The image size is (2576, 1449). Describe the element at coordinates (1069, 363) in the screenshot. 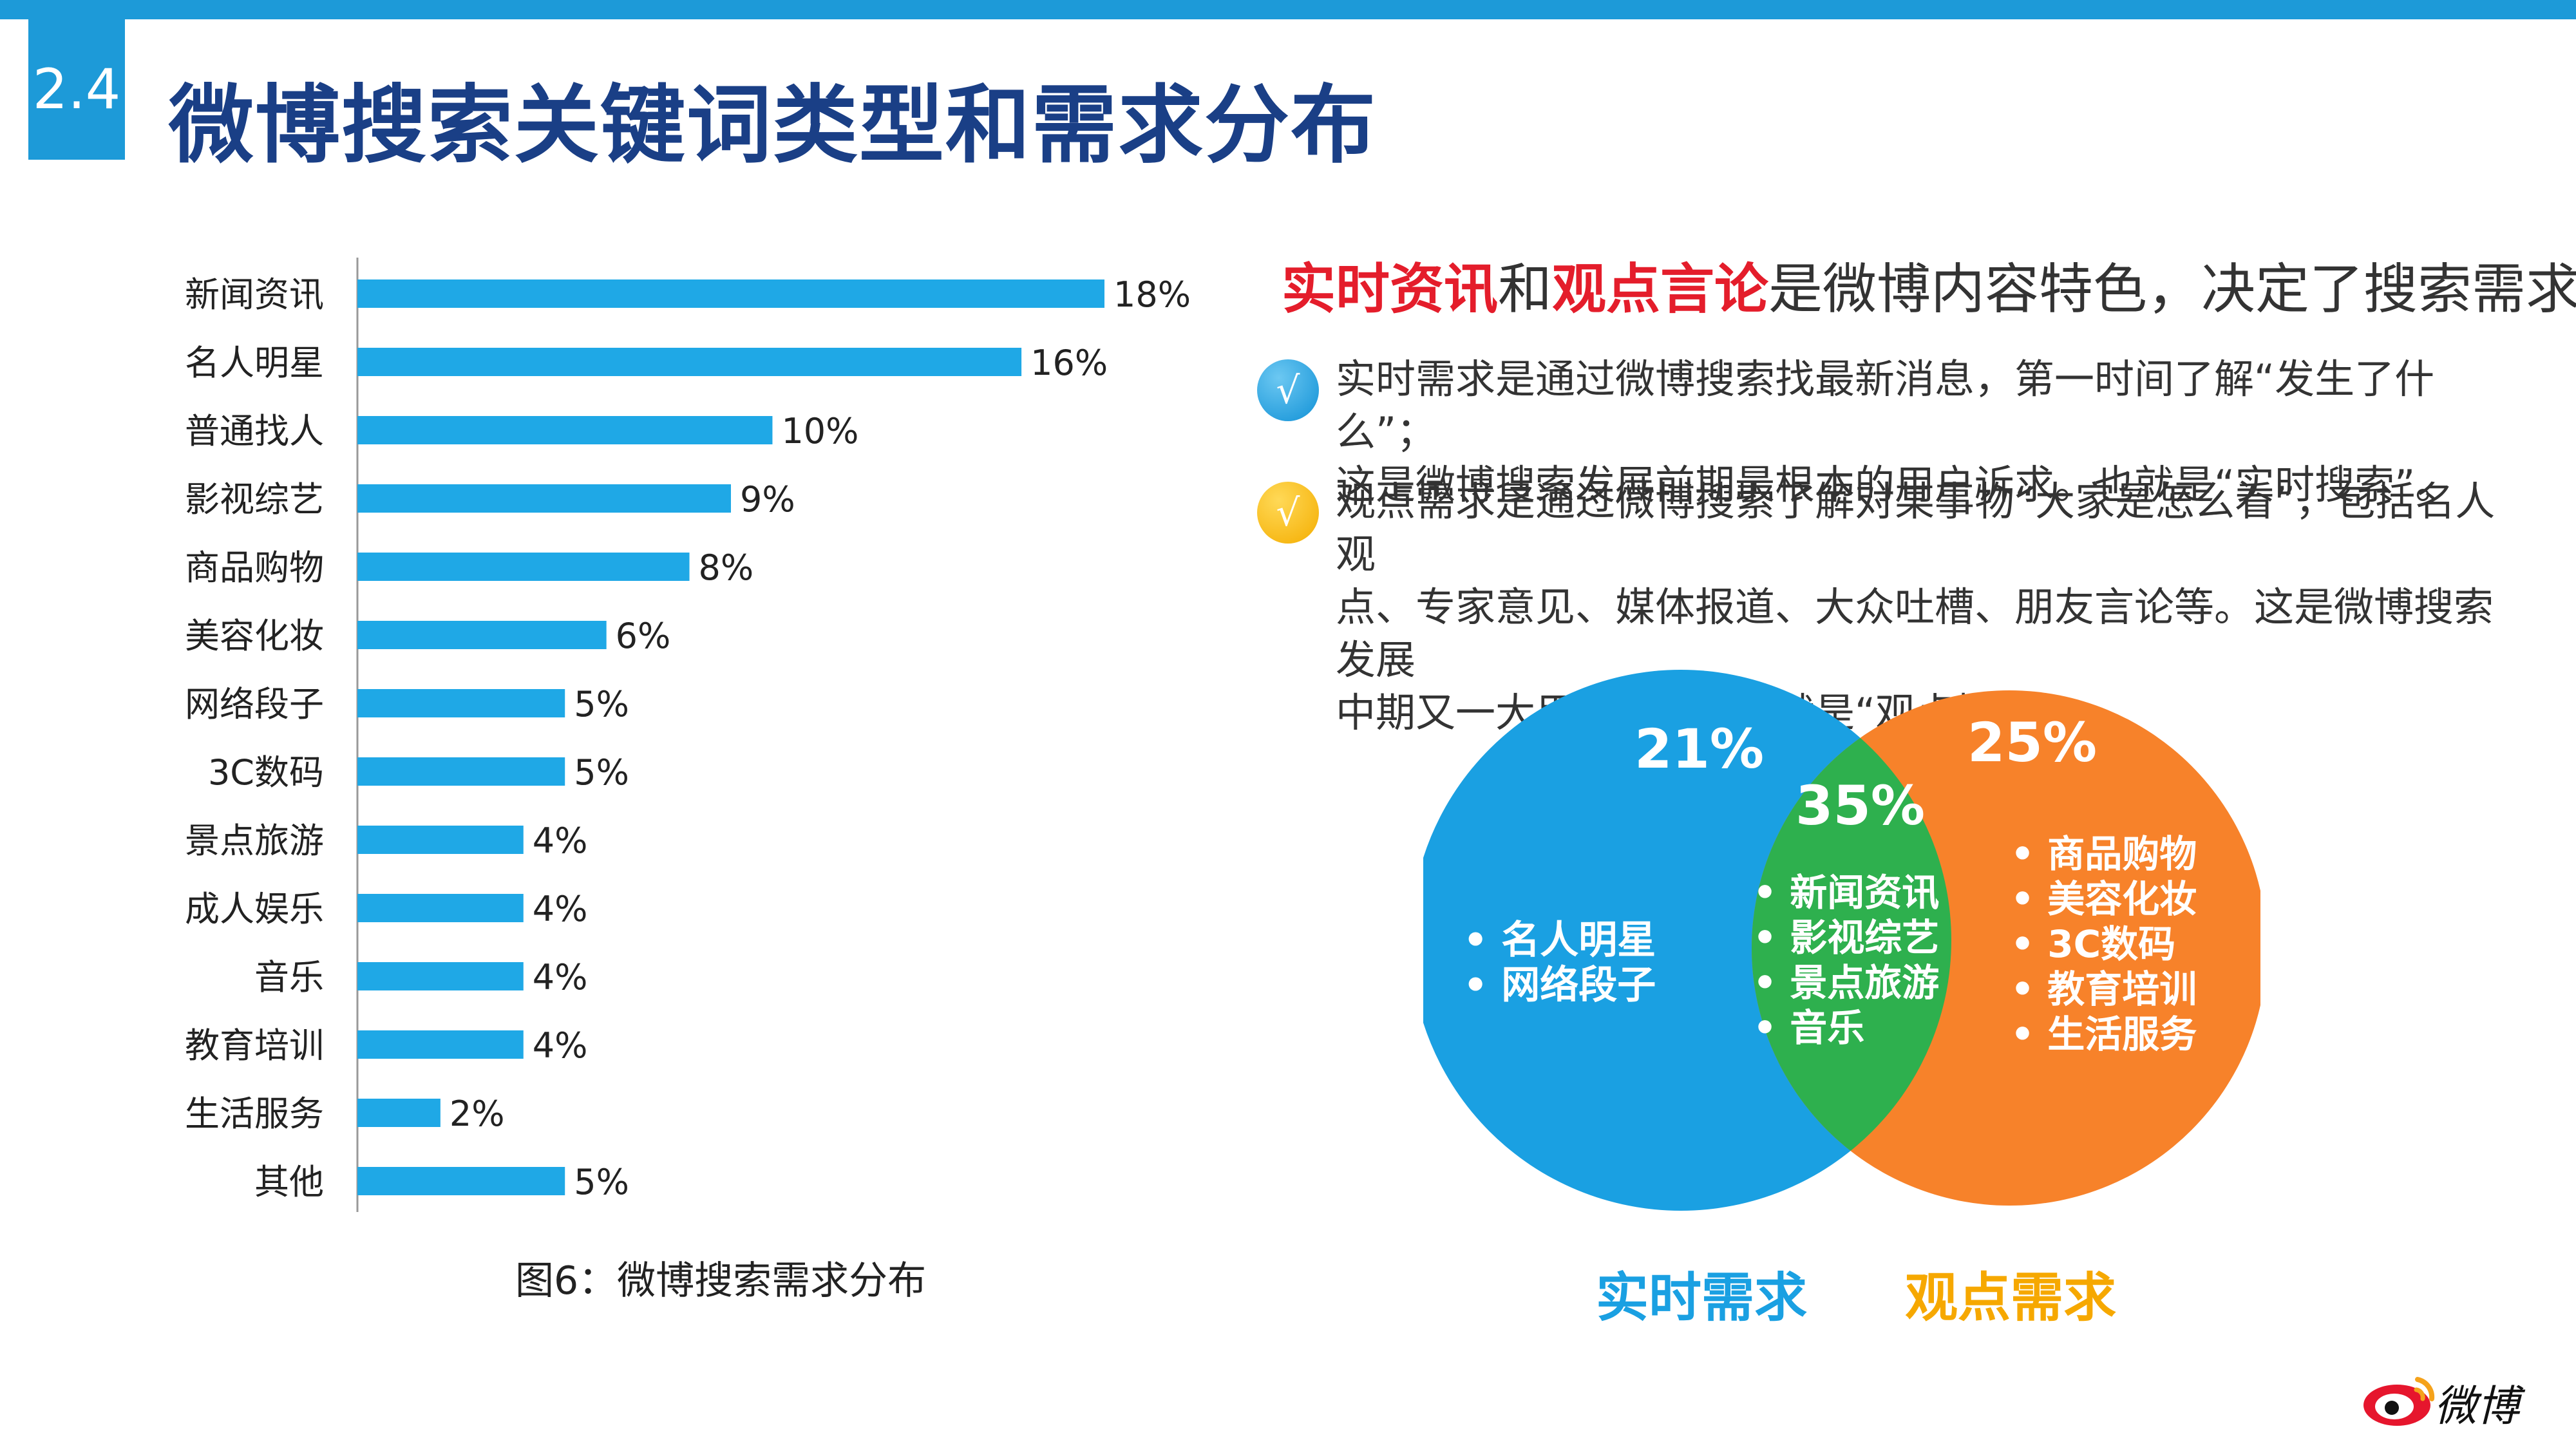

I see `value-label: 16%` at that location.